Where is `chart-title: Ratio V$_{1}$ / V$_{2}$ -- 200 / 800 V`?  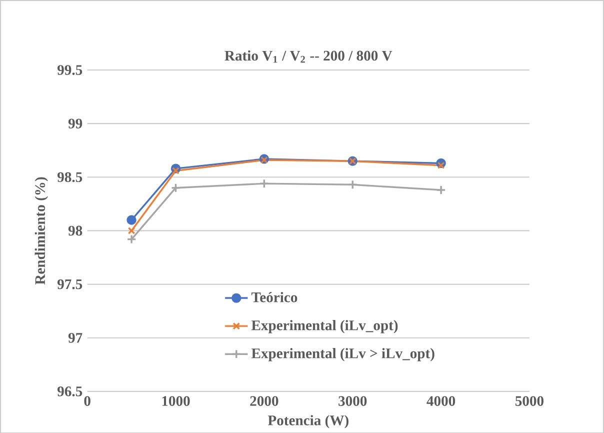
chart-title: Ratio V$_{1}$ / V$_{2}$ -- 200 / 800 V is located at coordinates (308, 56).